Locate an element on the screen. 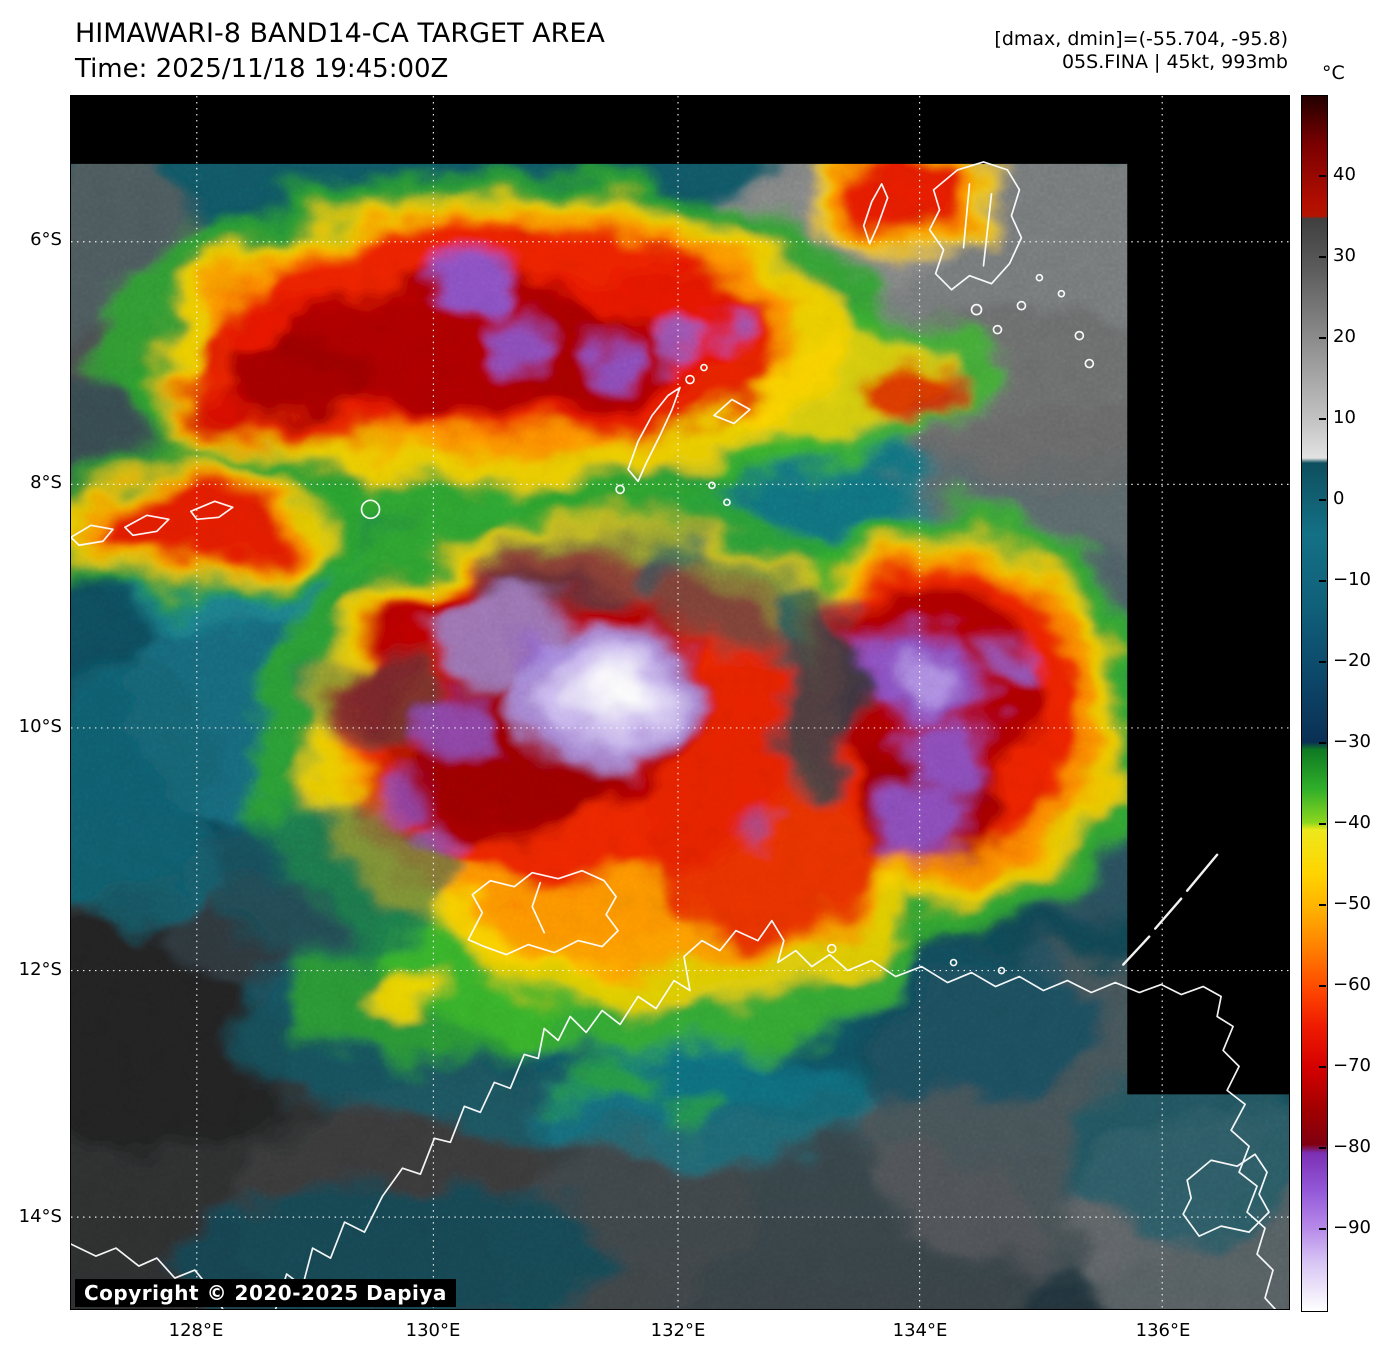 Image resolution: width=1388 pixels, height=1359 pixels. lat-tick-label: 8°S is located at coordinates (46, 482).